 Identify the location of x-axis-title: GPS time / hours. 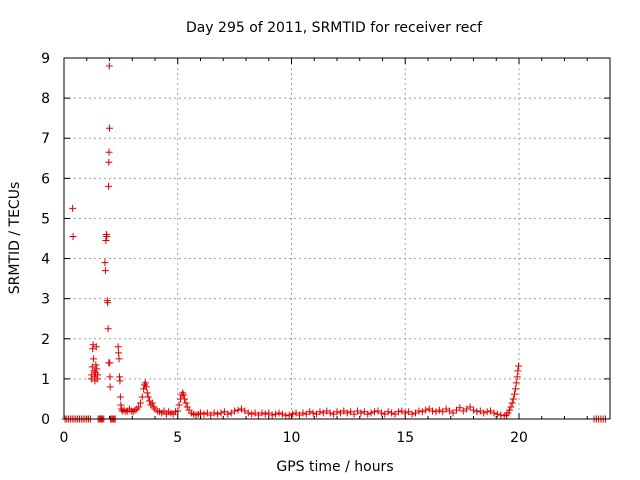
(334, 467).